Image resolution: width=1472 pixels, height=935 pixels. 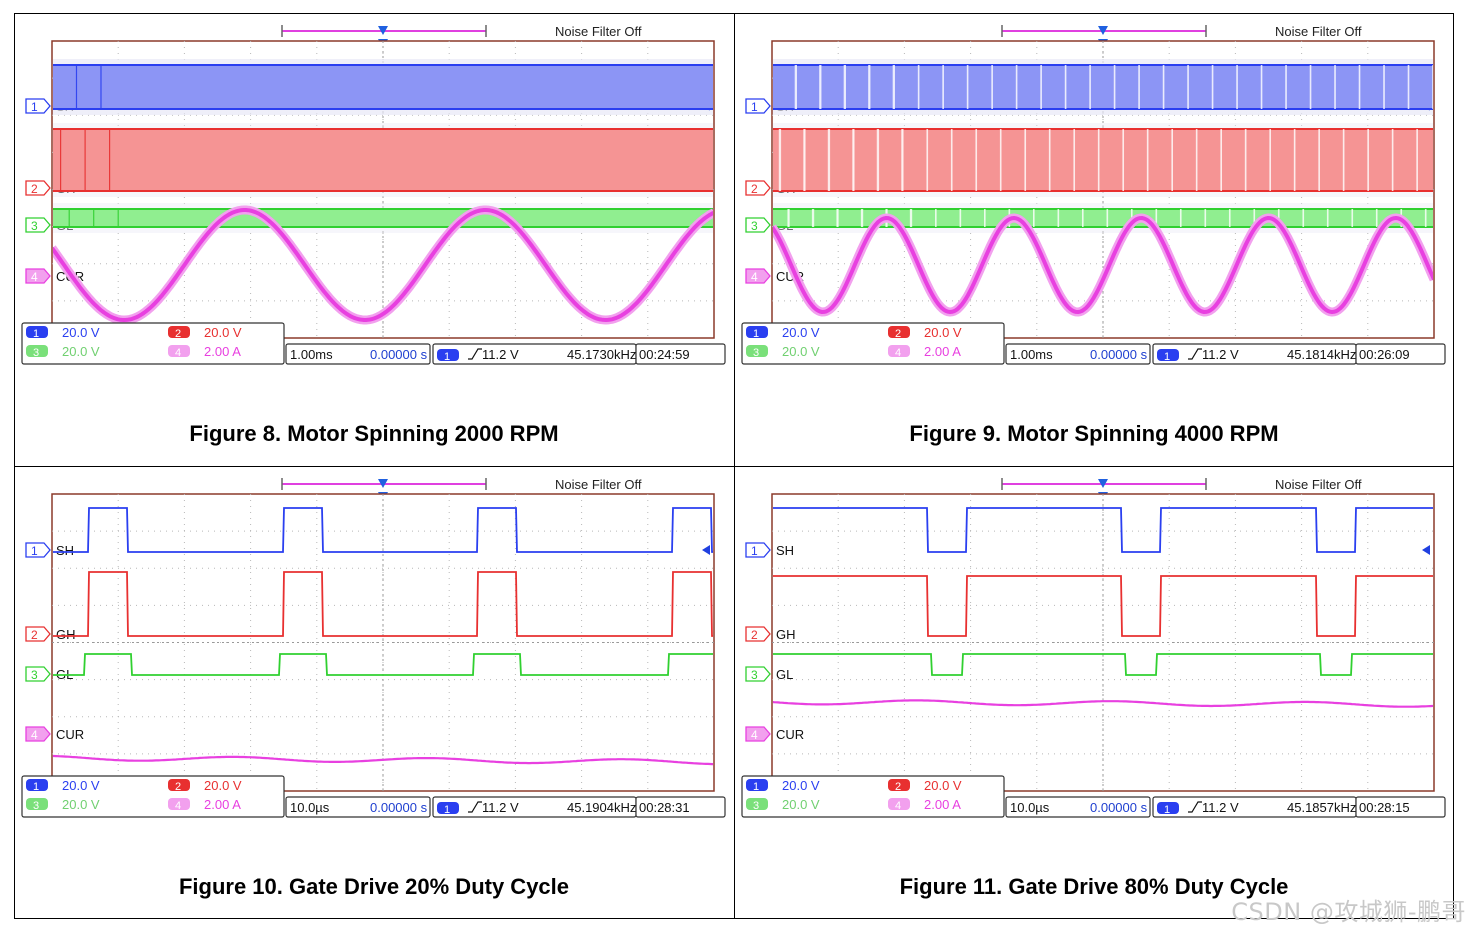 What do you see at coordinates (374, 433) in the screenshot?
I see `figure-caption: Figure 8. Motor Spinning 2000 RPM` at bounding box center [374, 433].